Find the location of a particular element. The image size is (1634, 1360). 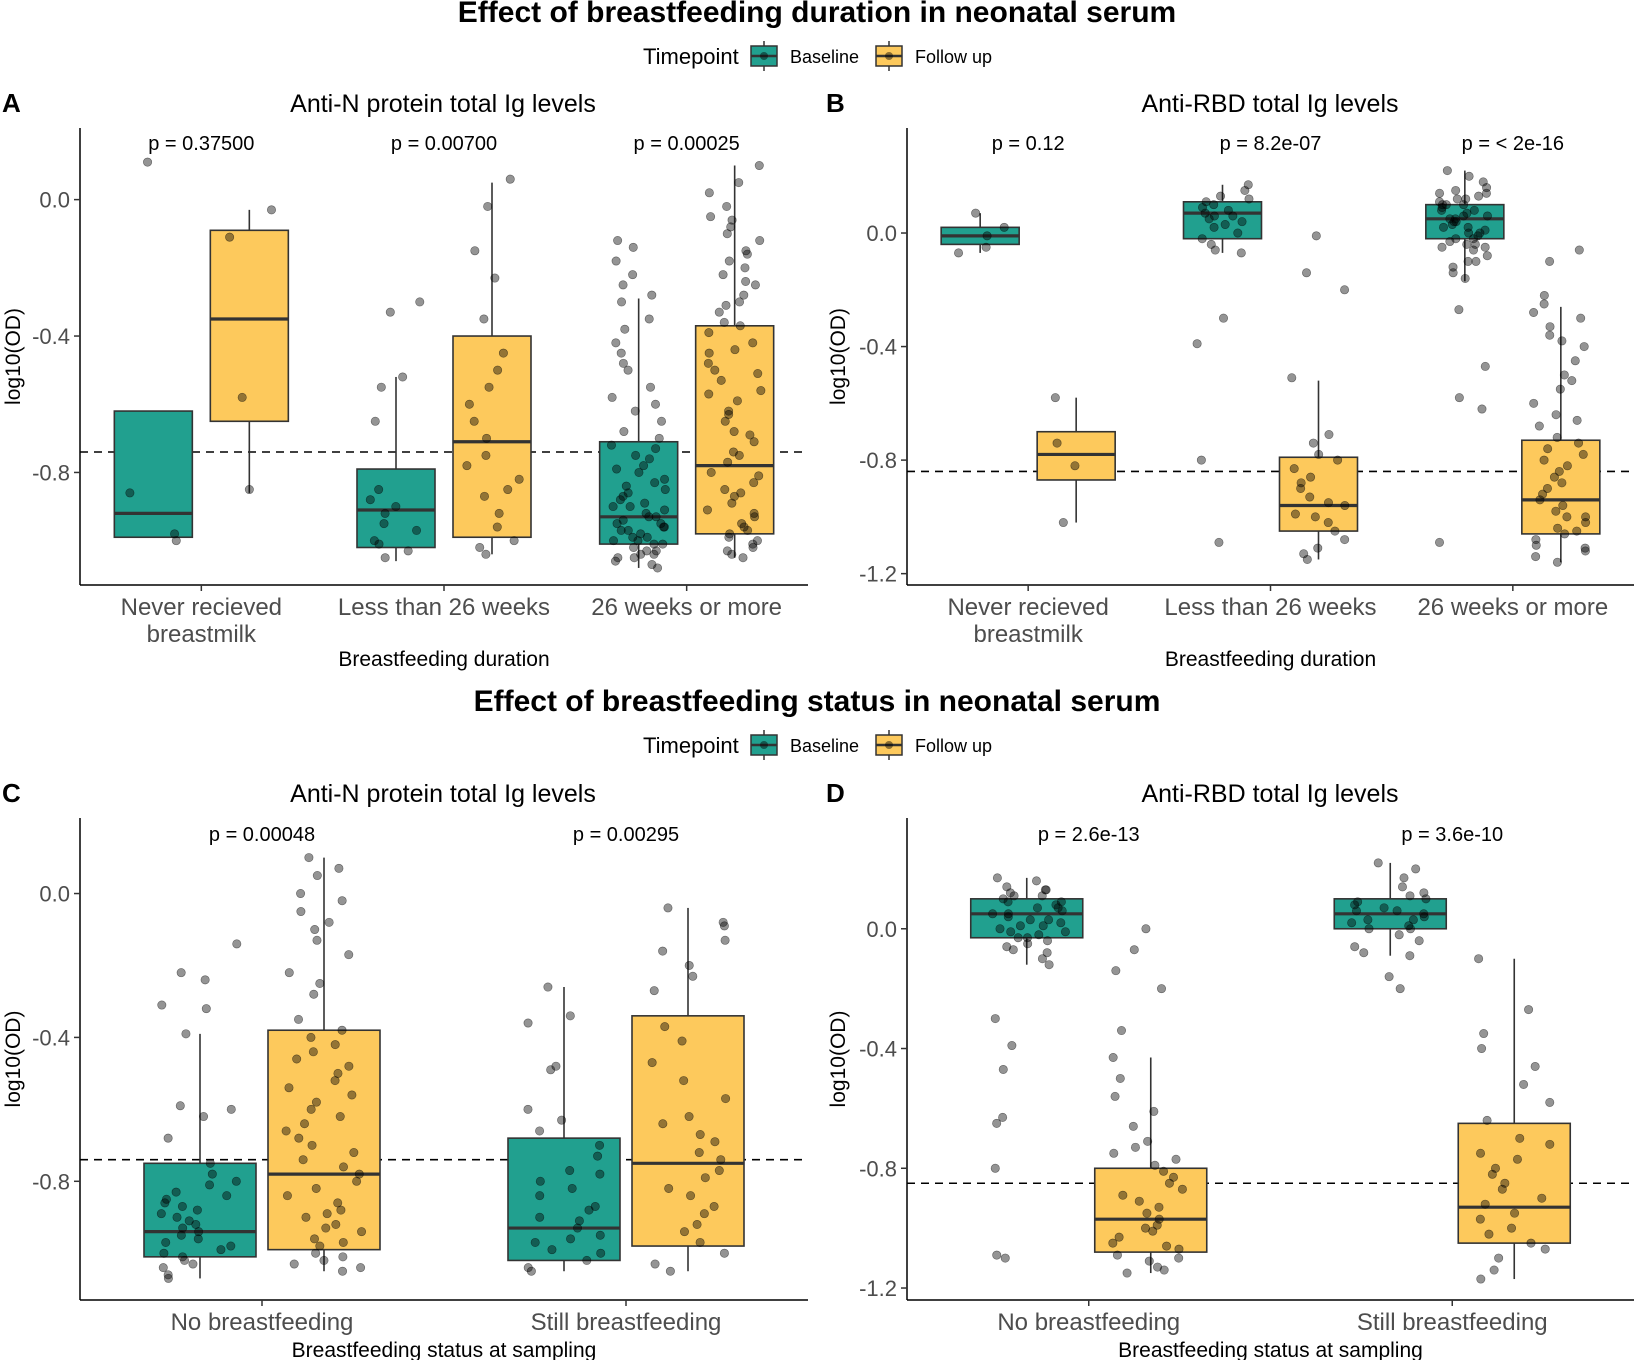

box-baseline is located at coordinates (200, 1210).